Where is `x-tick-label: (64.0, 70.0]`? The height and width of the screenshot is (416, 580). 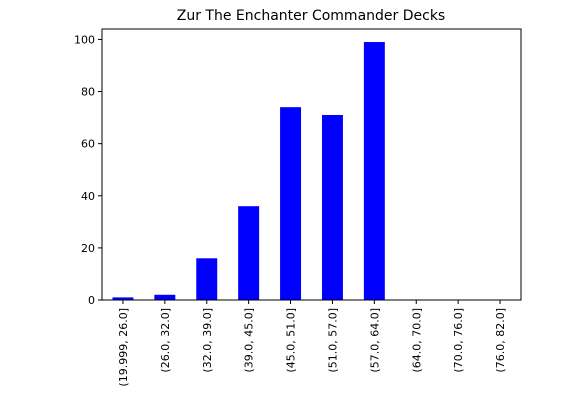 x-tick-label: (64.0, 70.0] is located at coordinates (416, 340).